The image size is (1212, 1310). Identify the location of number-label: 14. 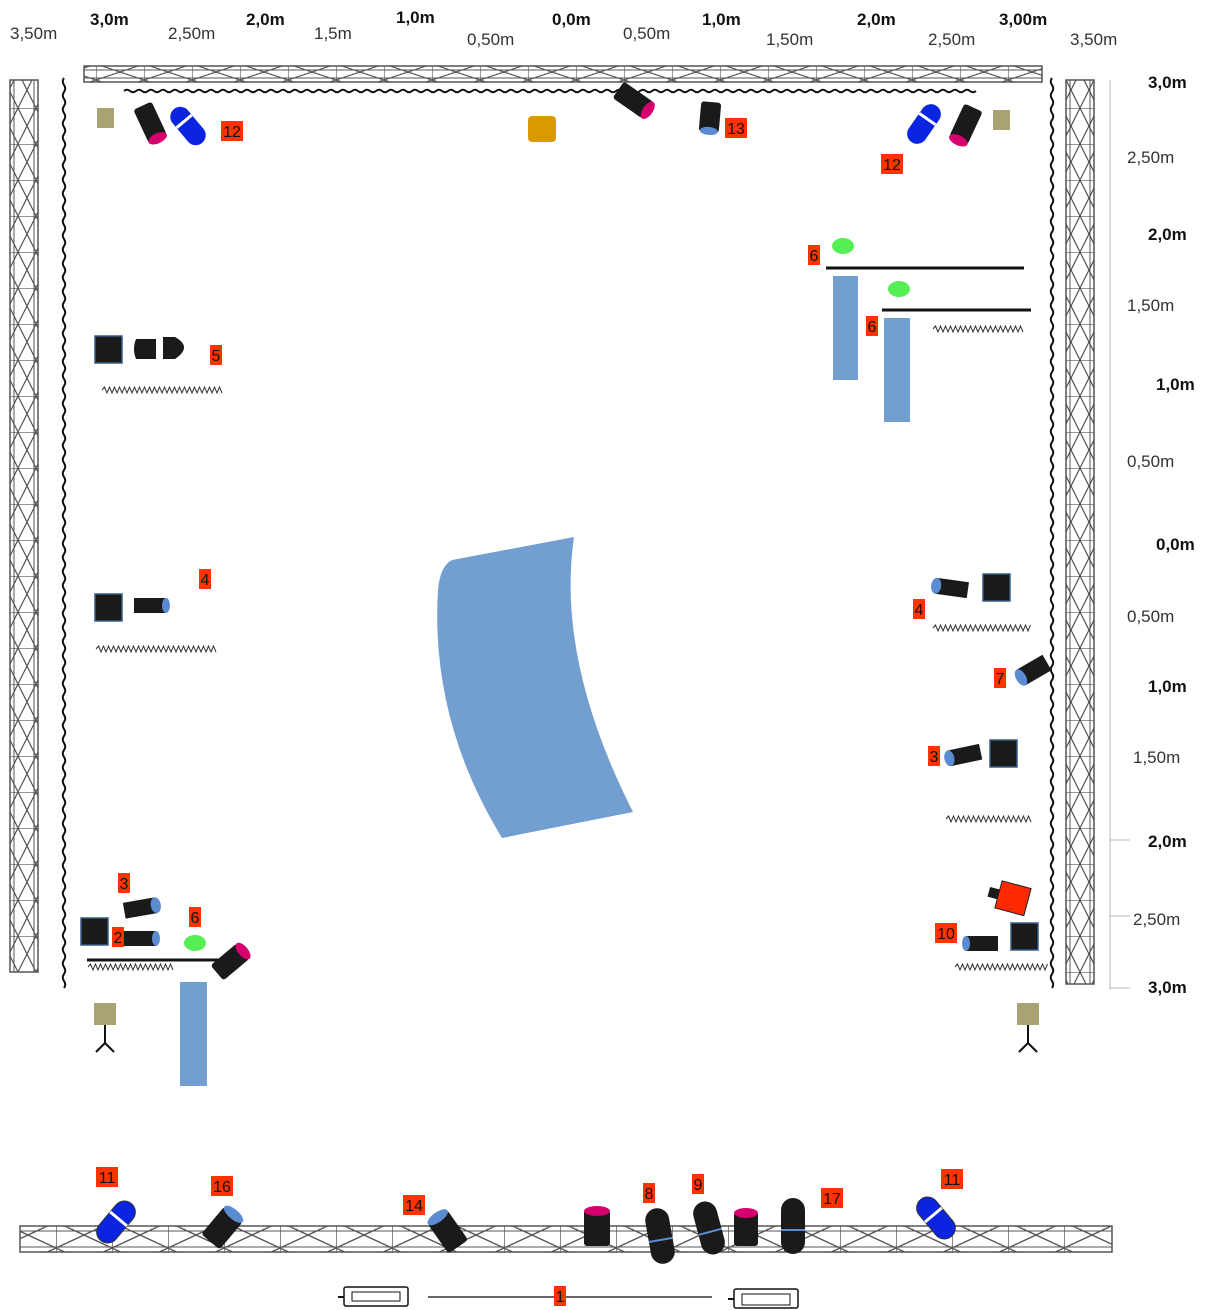
(414, 1205).